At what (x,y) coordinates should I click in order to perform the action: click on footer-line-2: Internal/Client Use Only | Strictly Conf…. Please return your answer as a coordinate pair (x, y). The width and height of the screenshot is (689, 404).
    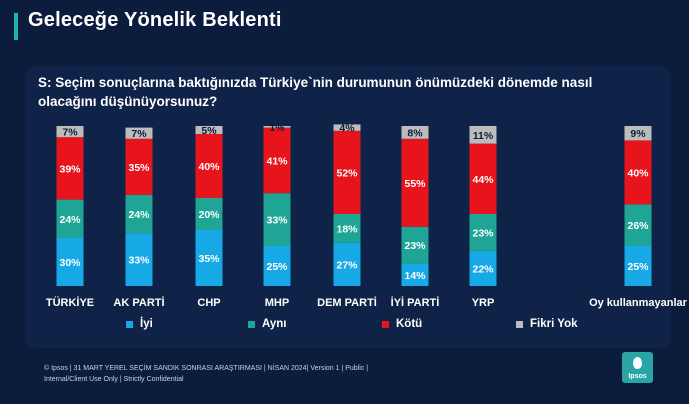
    Looking at the image, I should click on (114, 379).